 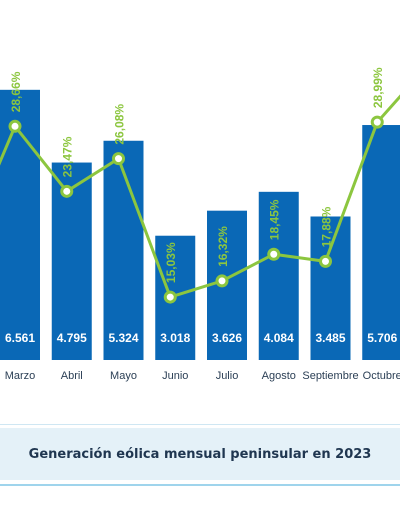 I want to click on bar-octubre, so click(x=381, y=242).